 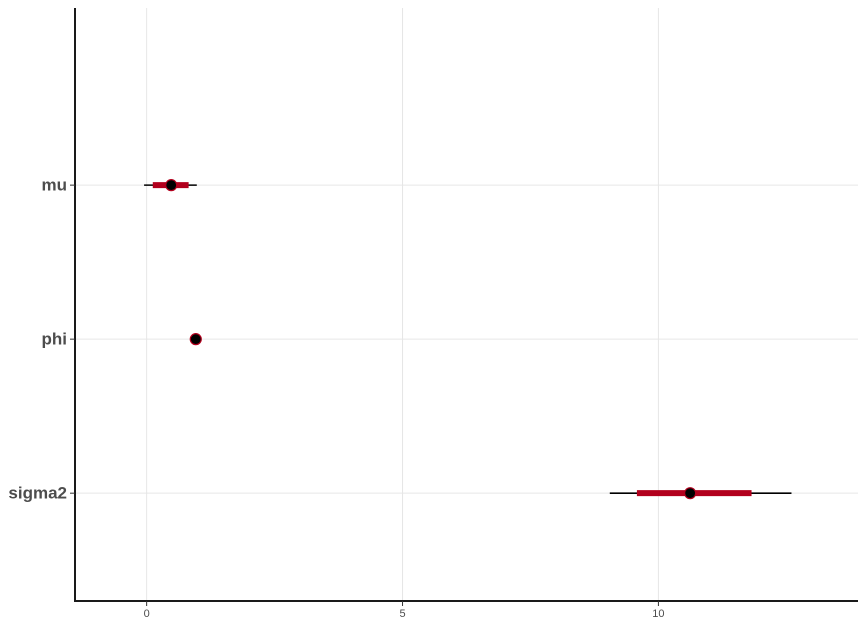 What do you see at coordinates (690, 493) in the screenshot?
I see `point-estimate-sigma2` at bounding box center [690, 493].